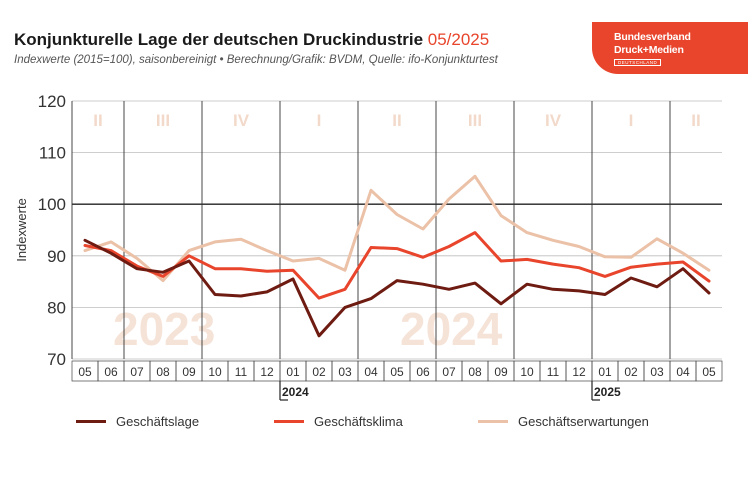  Describe the element at coordinates (52, 153) in the screenshot. I see `y-tick-label: 110` at that location.